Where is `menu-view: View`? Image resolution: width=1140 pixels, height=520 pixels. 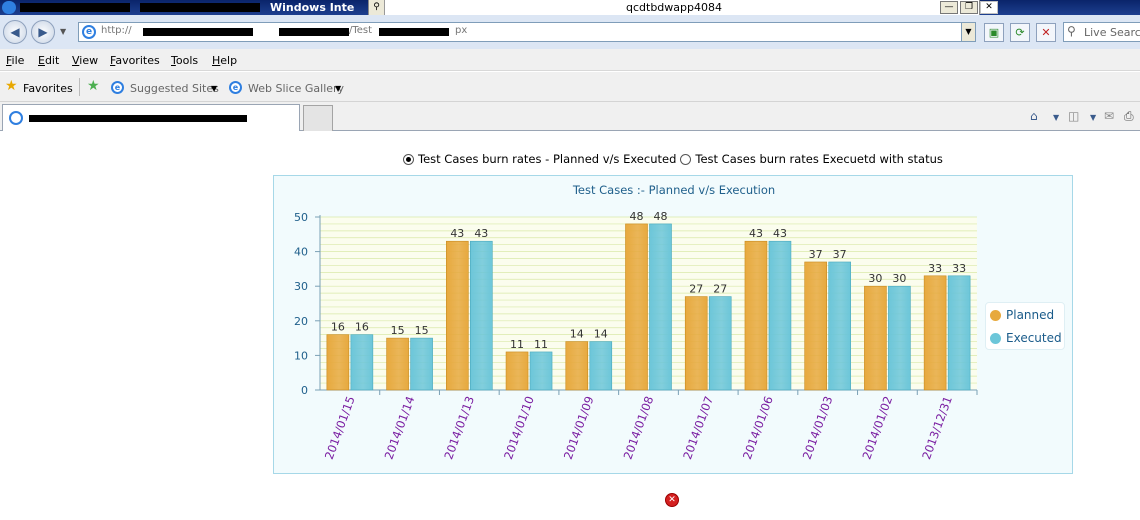
menu-view: View is located at coordinates (85, 60).